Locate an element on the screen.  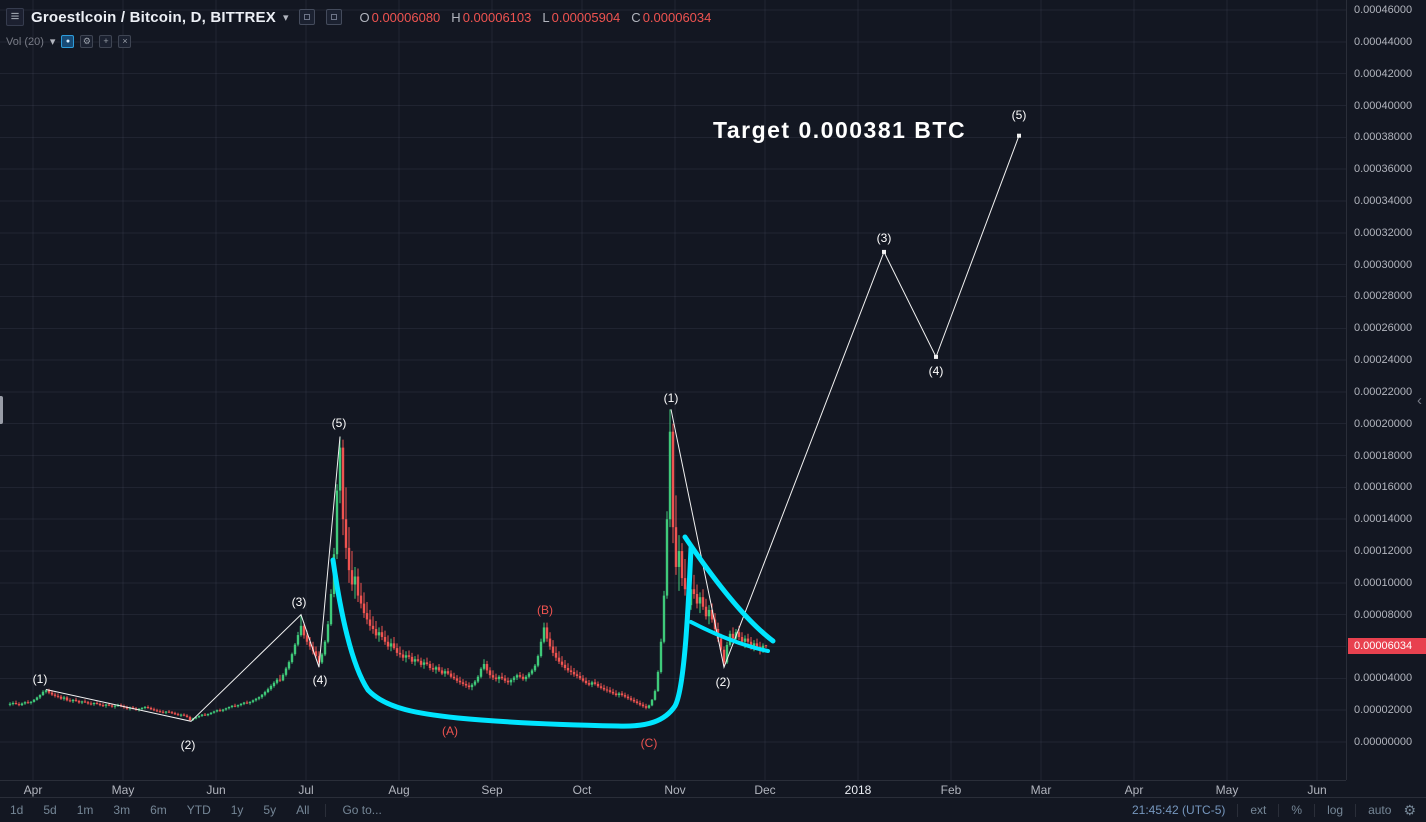
time-axis-label: Dec is located at coordinates (765, 790).